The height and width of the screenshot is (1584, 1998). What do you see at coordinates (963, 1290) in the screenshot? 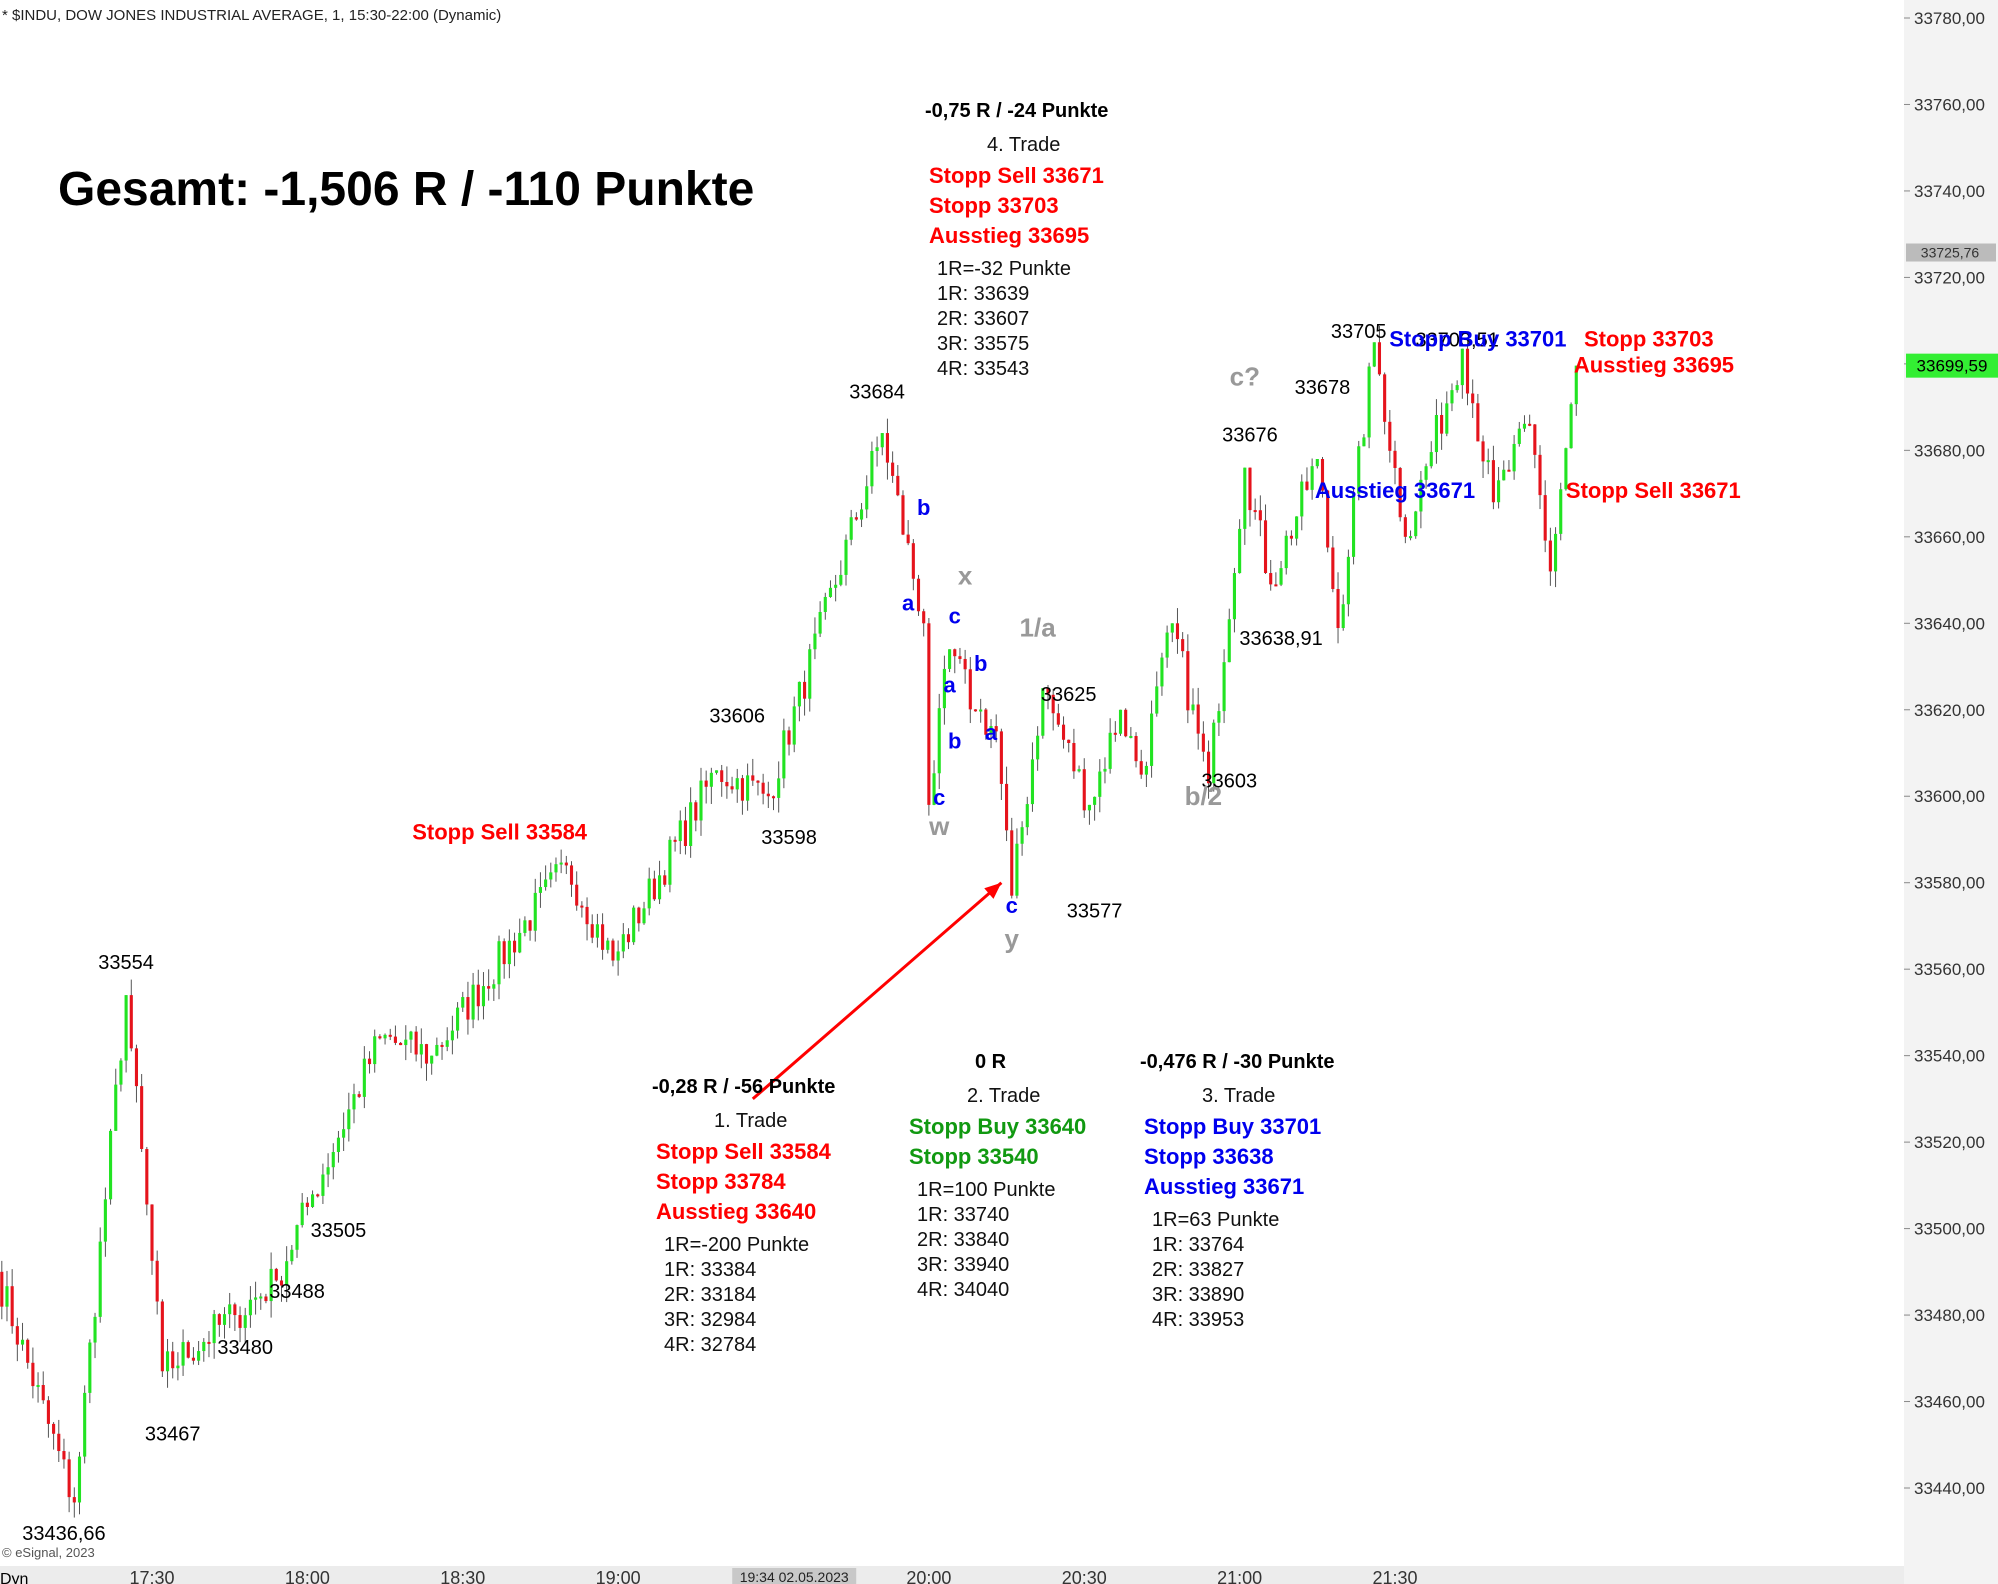
I see `trade-target: 4R: 34040` at bounding box center [963, 1290].